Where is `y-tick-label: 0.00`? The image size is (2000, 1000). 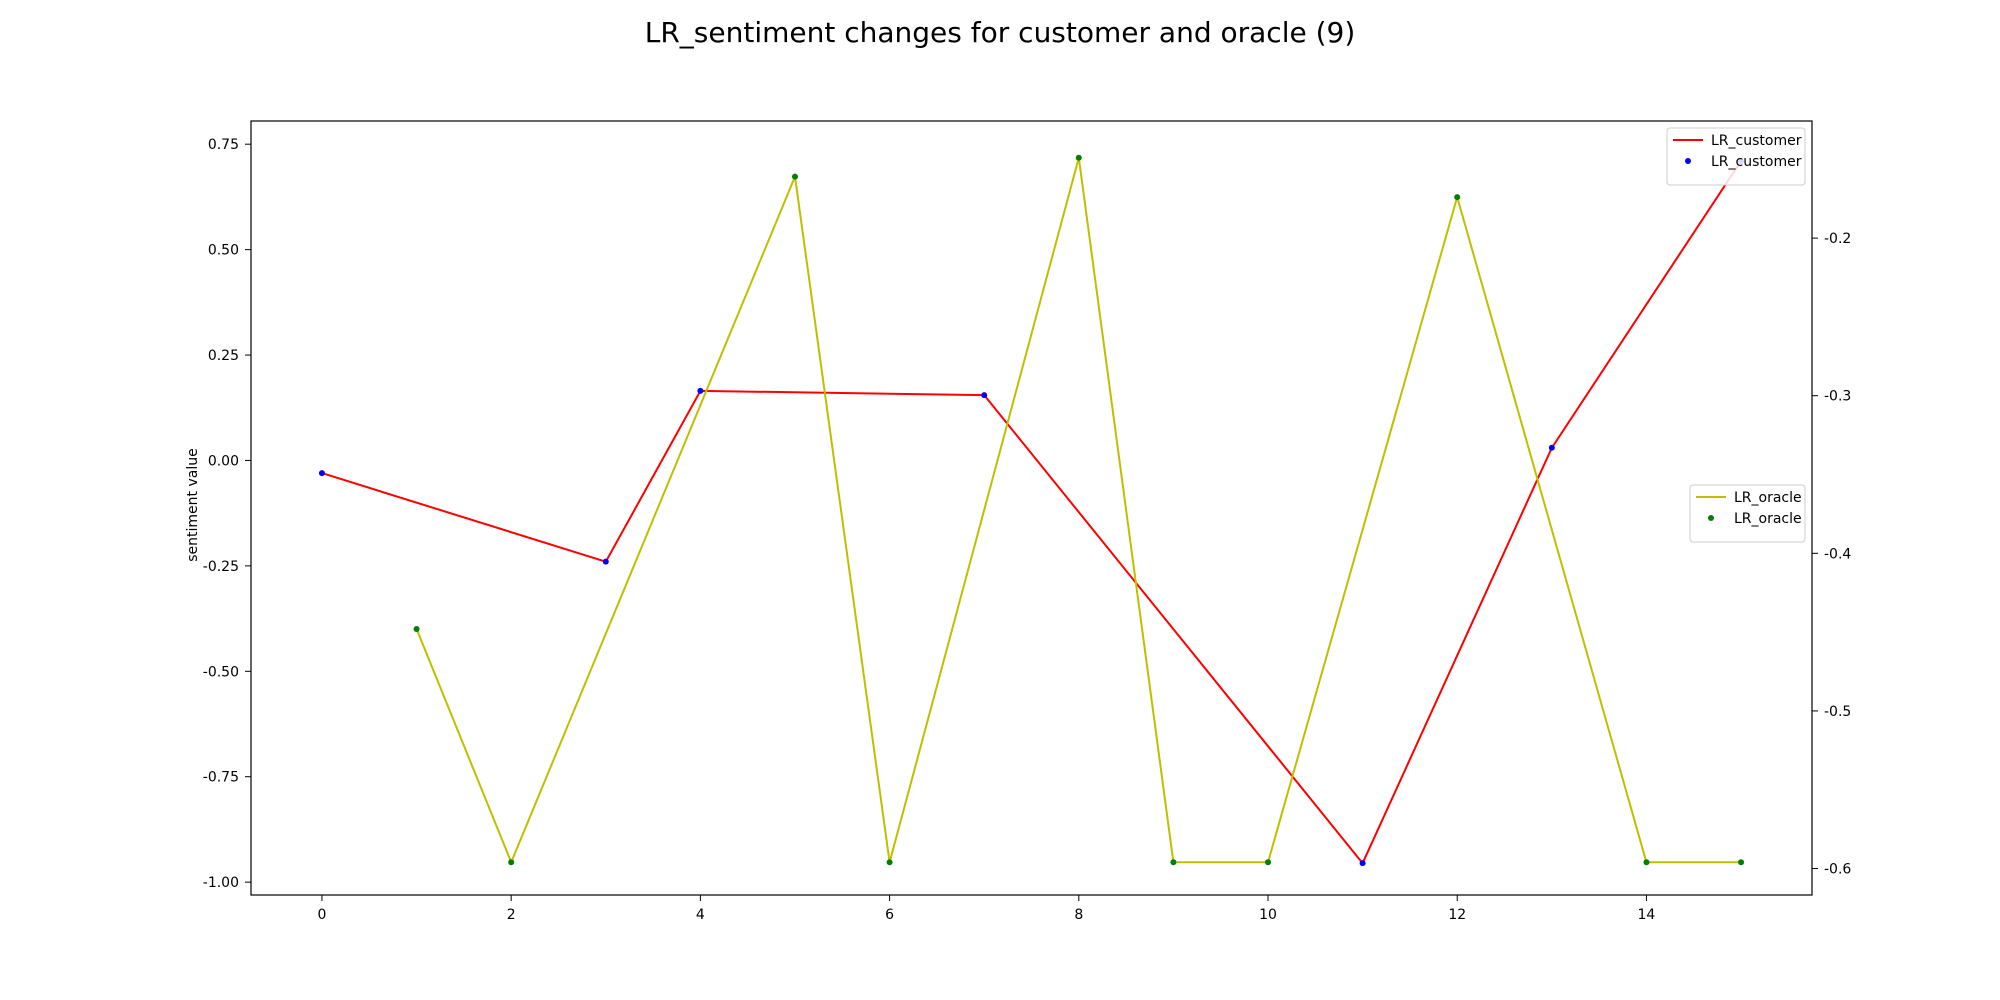
y-tick-label: 0.00 is located at coordinates (223, 461).